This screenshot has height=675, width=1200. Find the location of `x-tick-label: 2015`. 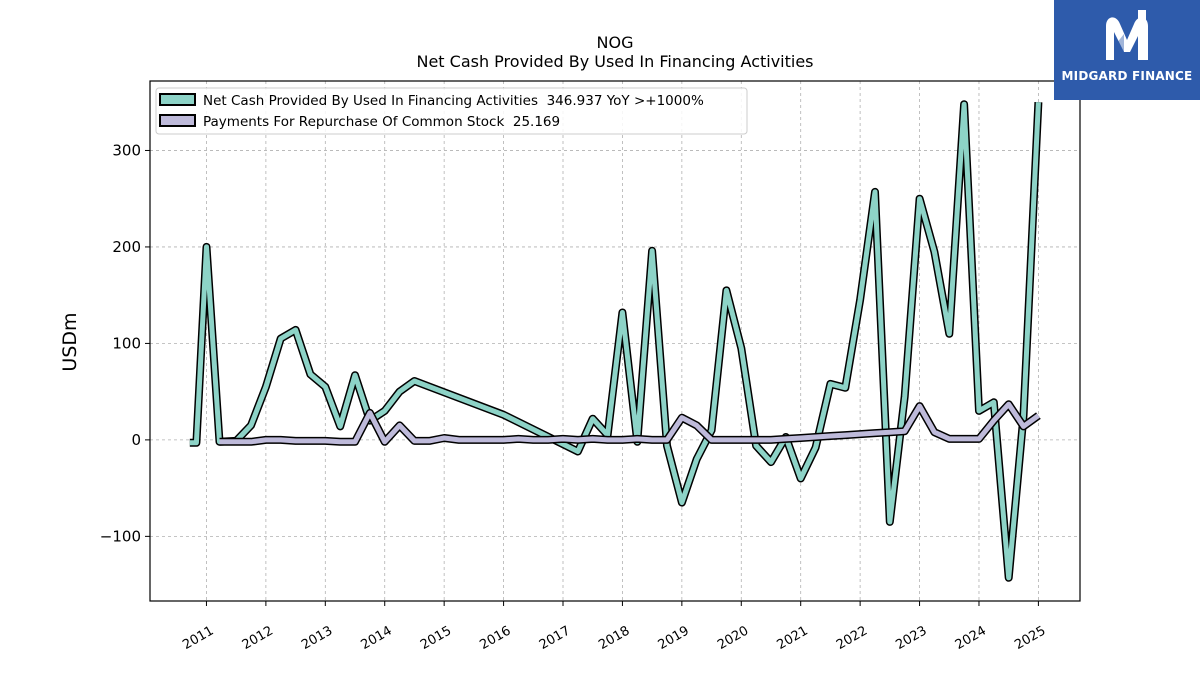

x-tick-label: 2015 is located at coordinates (436, 638).